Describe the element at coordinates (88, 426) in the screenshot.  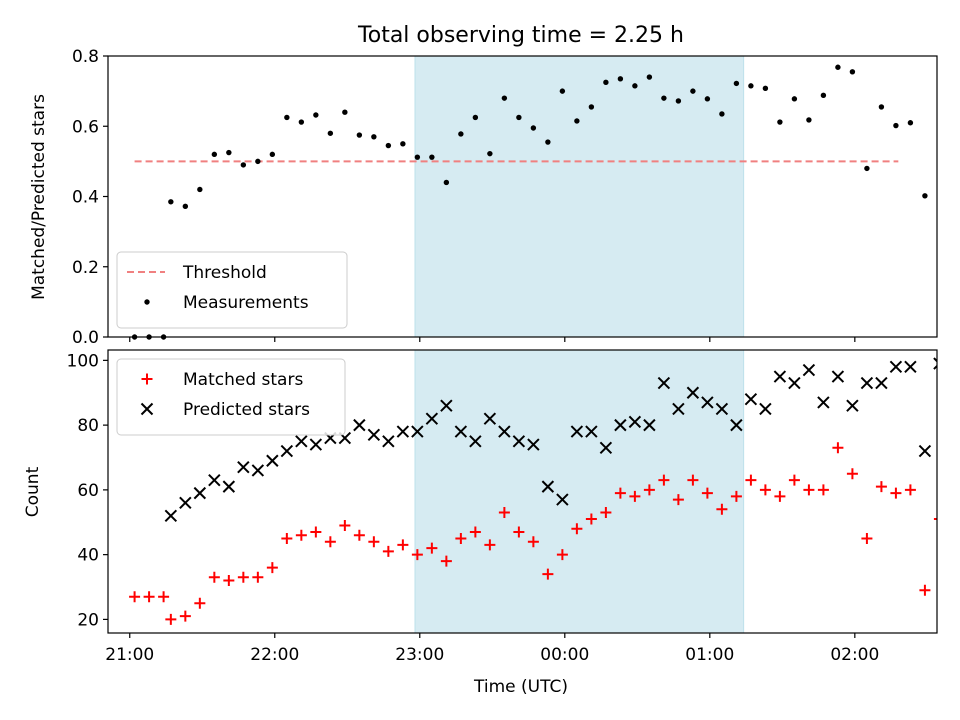
I see `y-tick-label: 80` at that location.